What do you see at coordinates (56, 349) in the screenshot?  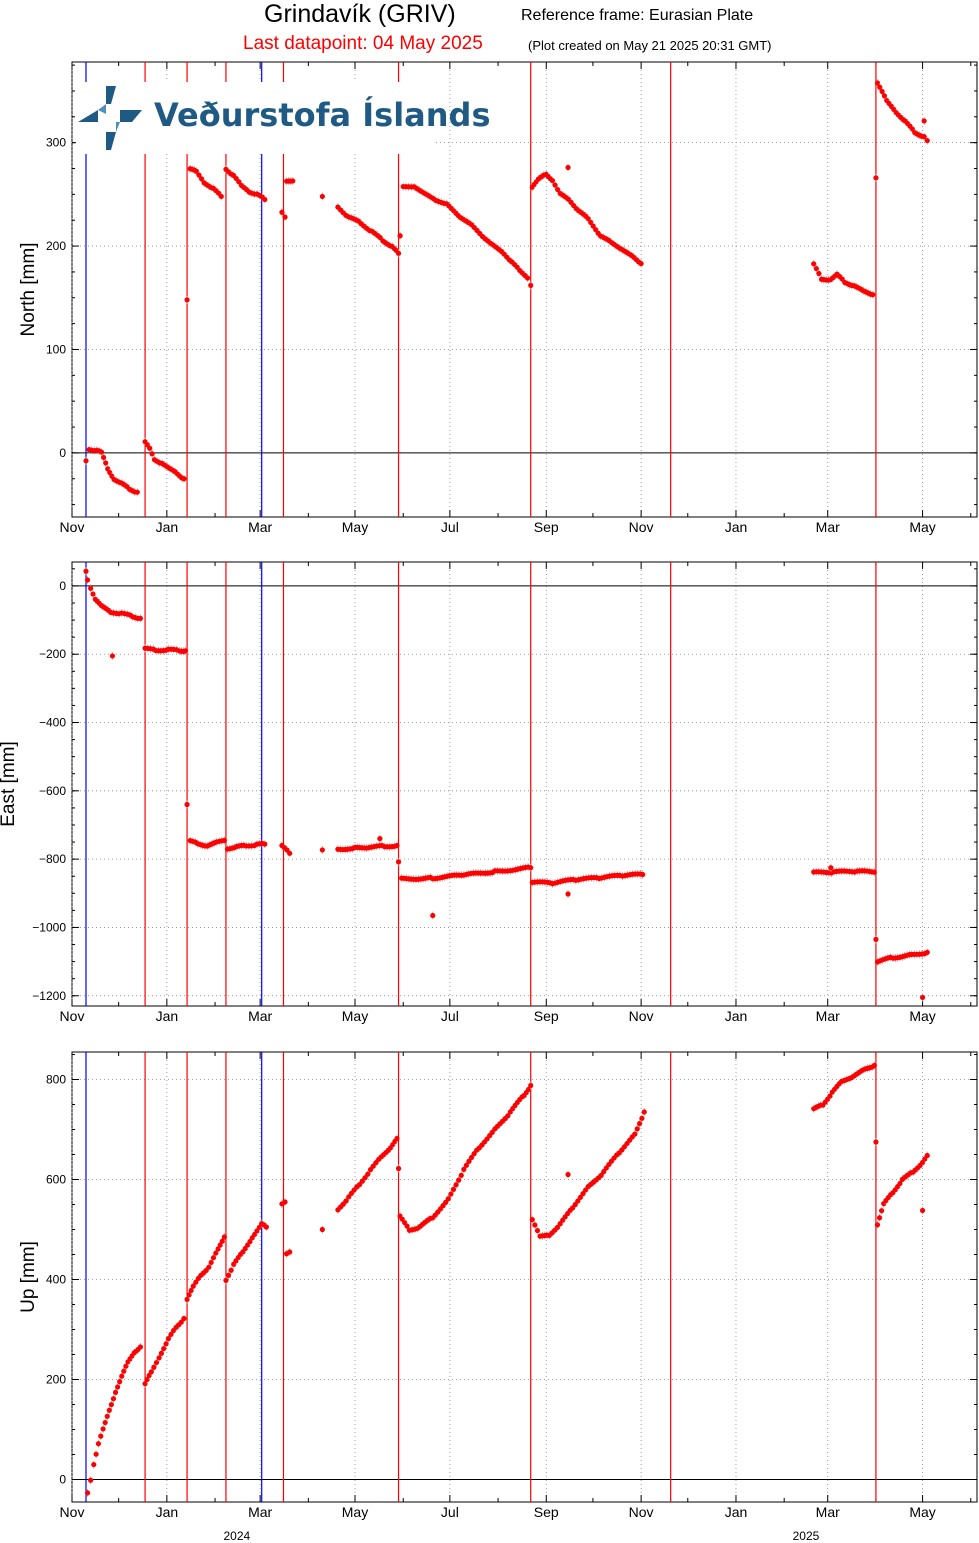 I see `y-tick-label: 100` at bounding box center [56, 349].